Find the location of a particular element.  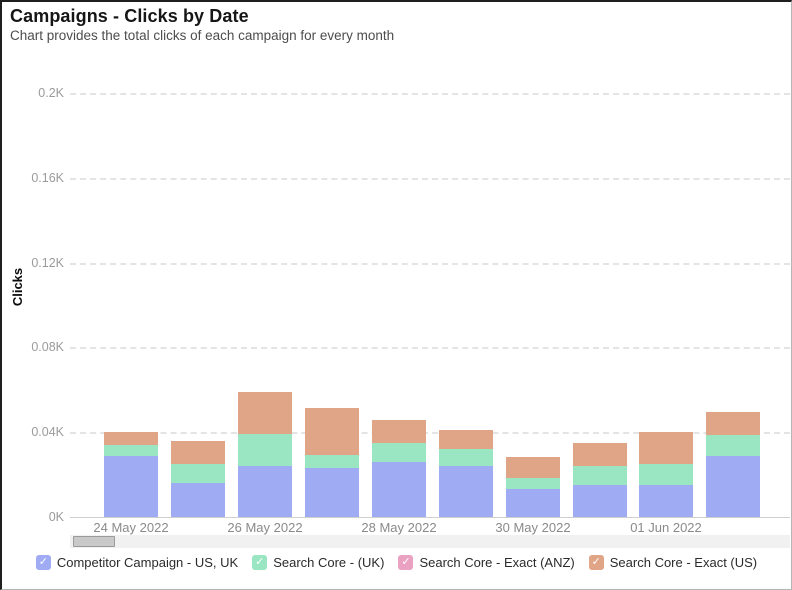

legend-item: ✓ Search Core - Exact (ANZ) is located at coordinates (486, 562).